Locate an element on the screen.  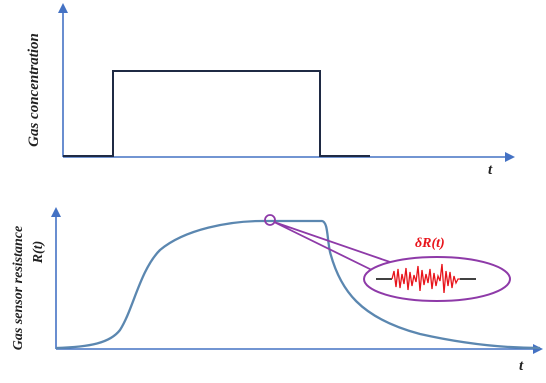
top-y-axis-label: Gas concentration is located at coordinates (34, 90).